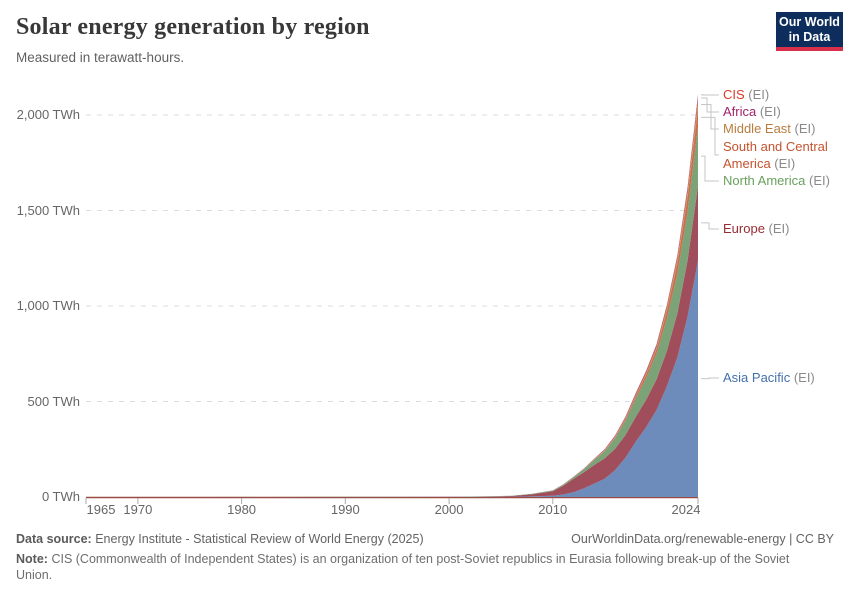 The height and width of the screenshot is (600, 850). I want to click on owid-logo-line2: in Data, so click(809, 37).